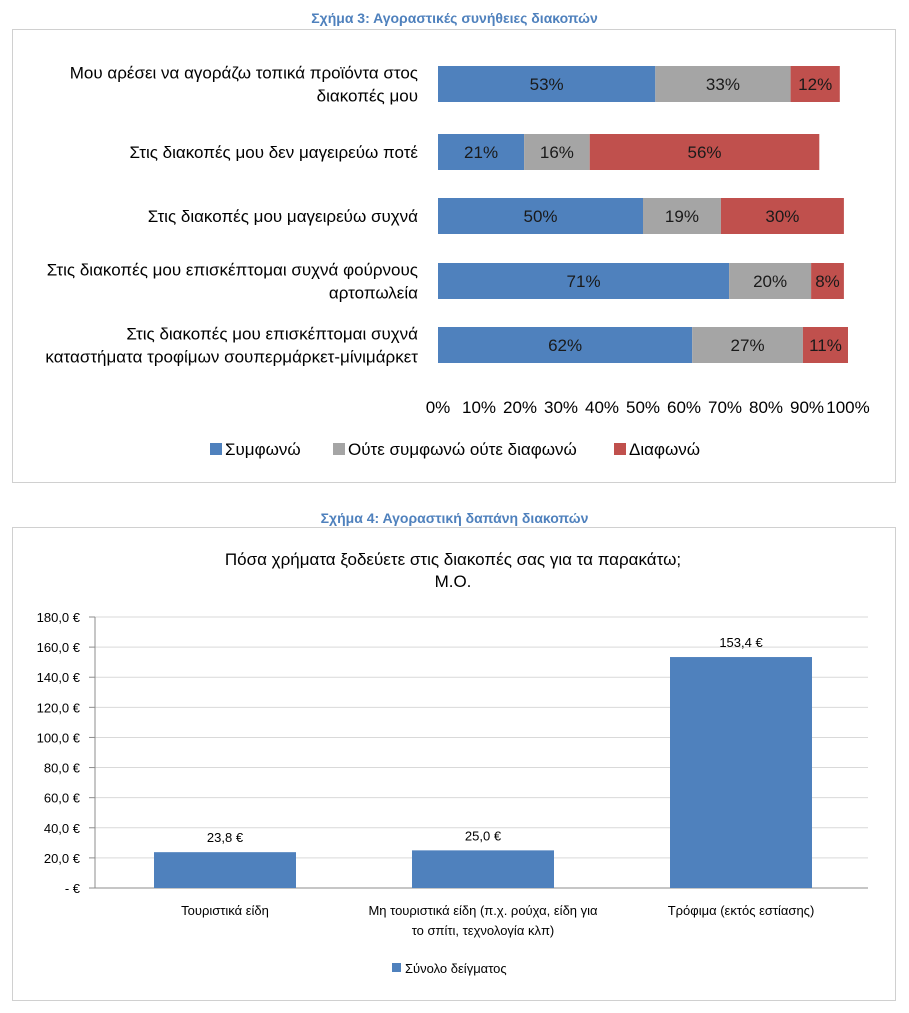  I want to click on legend-label: Σύνολο δείγματος, so click(456, 968).